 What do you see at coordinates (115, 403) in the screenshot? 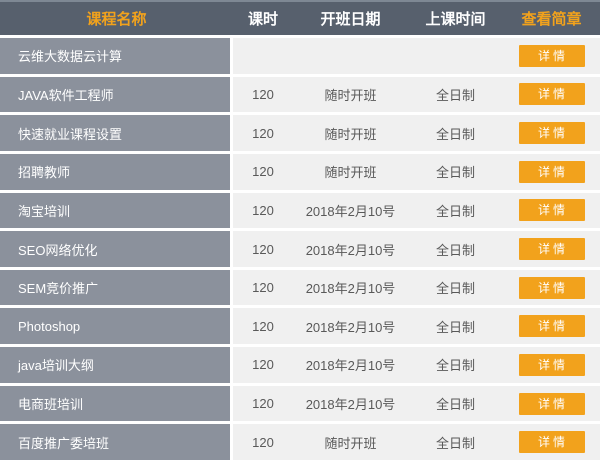
I see `course-name-cell: 电商班培训` at bounding box center [115, 403].